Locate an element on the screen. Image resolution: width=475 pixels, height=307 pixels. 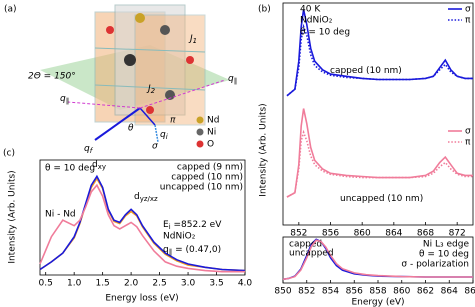
j2-label: J2 is located at coordinates (151, 90).